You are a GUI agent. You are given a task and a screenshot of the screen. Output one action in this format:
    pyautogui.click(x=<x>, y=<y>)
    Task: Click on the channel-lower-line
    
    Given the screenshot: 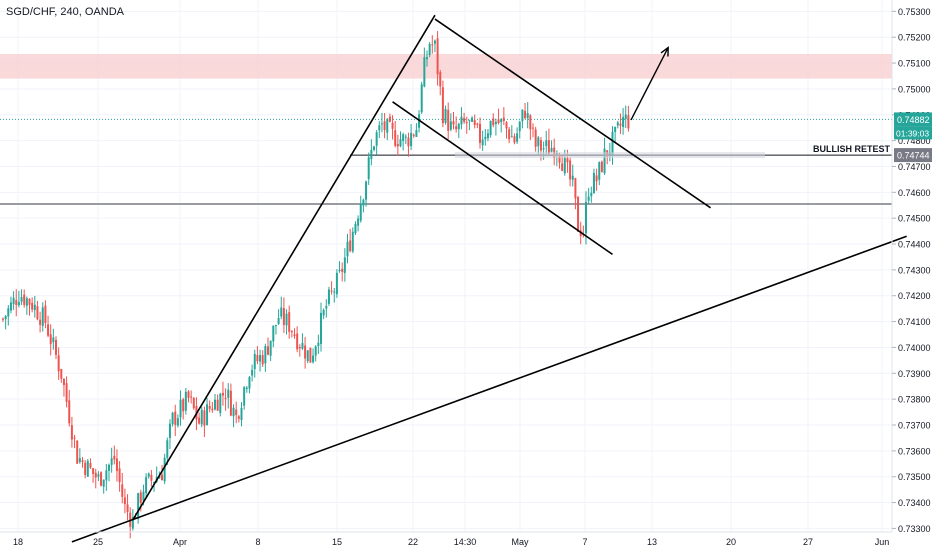 What is the action you would take?
    pyautogui.click(x=502, y=178)
    